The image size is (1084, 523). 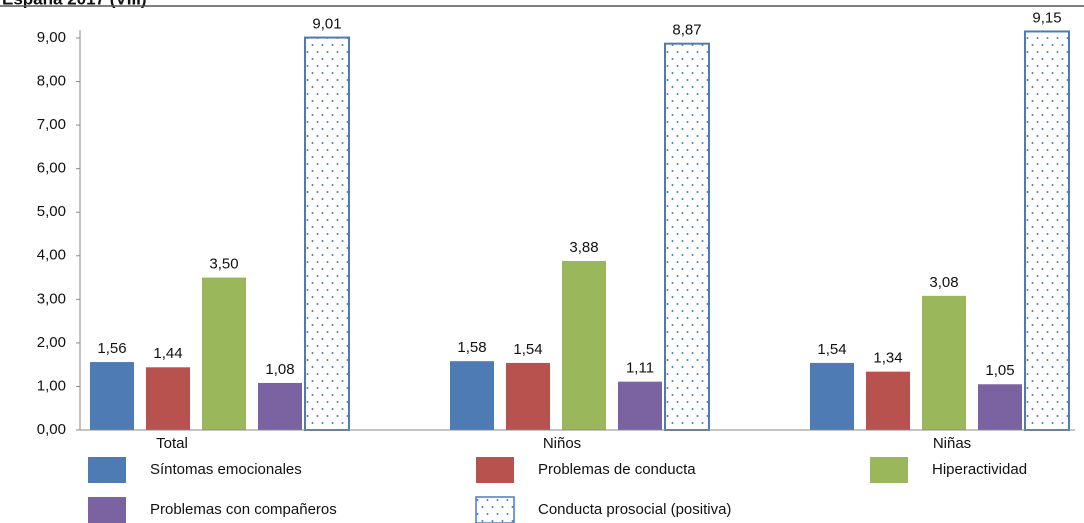 What do you see at coordinates (943, 282) in the screenshot?
I see `value-label: 3,08` at bounding box center [943, 282].